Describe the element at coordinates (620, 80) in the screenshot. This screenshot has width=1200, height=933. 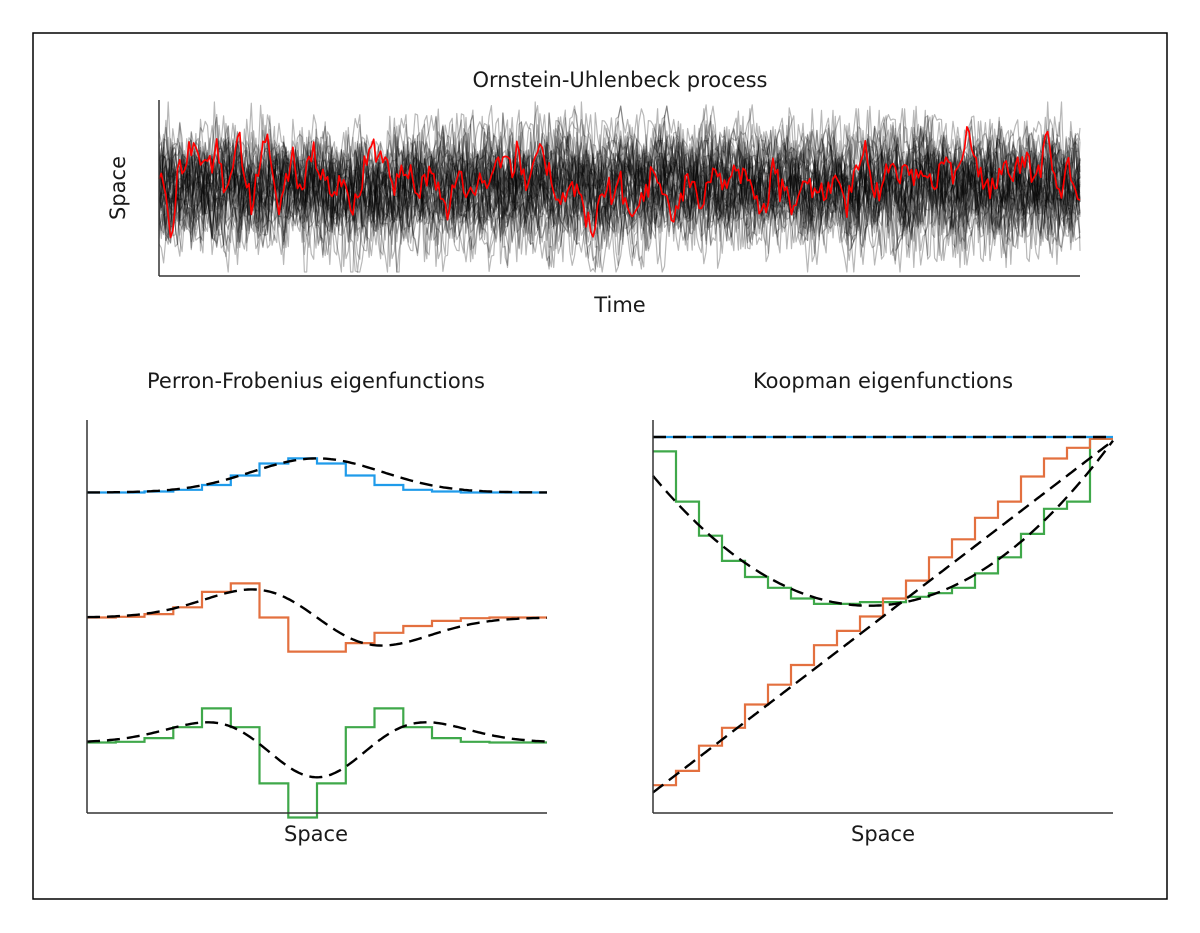
I see `ou-title: Ornstein-Uhlenbeck process` at that location.